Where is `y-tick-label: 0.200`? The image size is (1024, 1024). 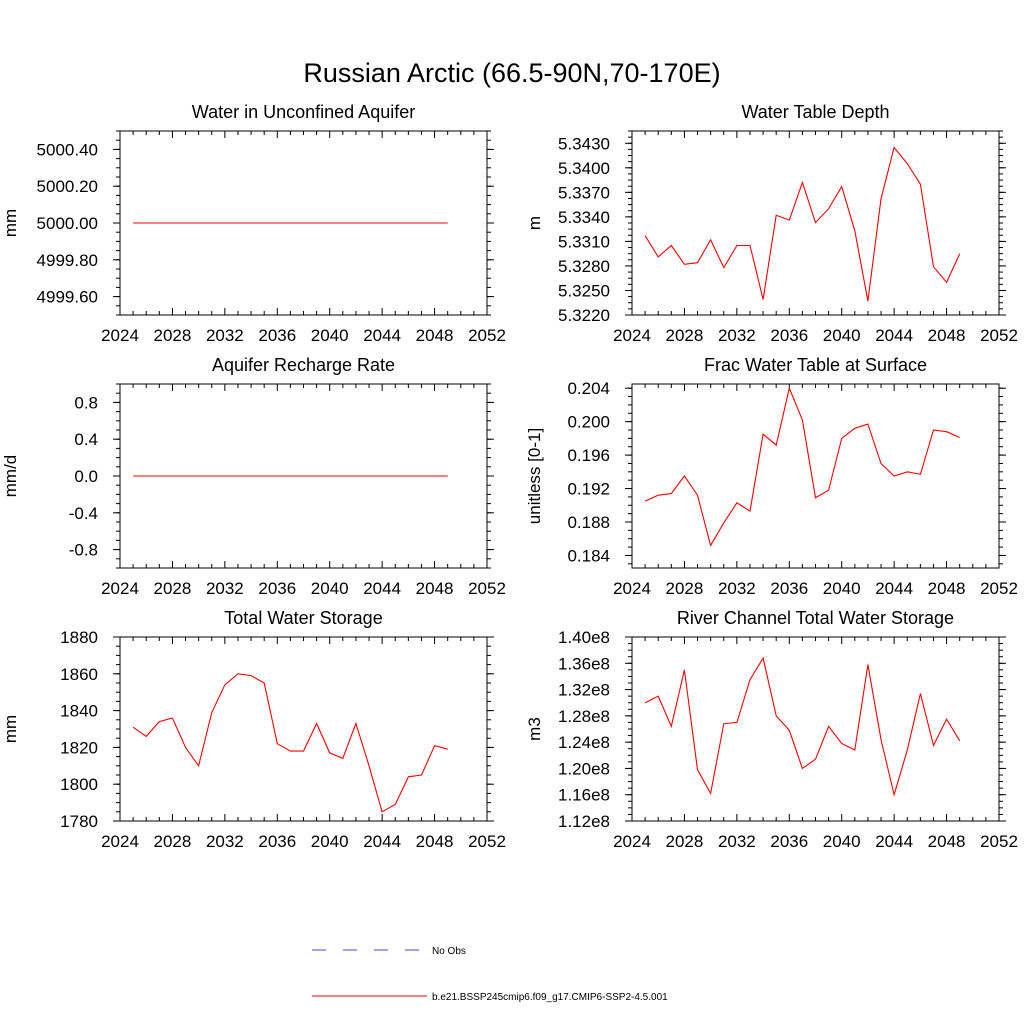
y-tick-label: 0.200 is located at coordinates (588, 422).